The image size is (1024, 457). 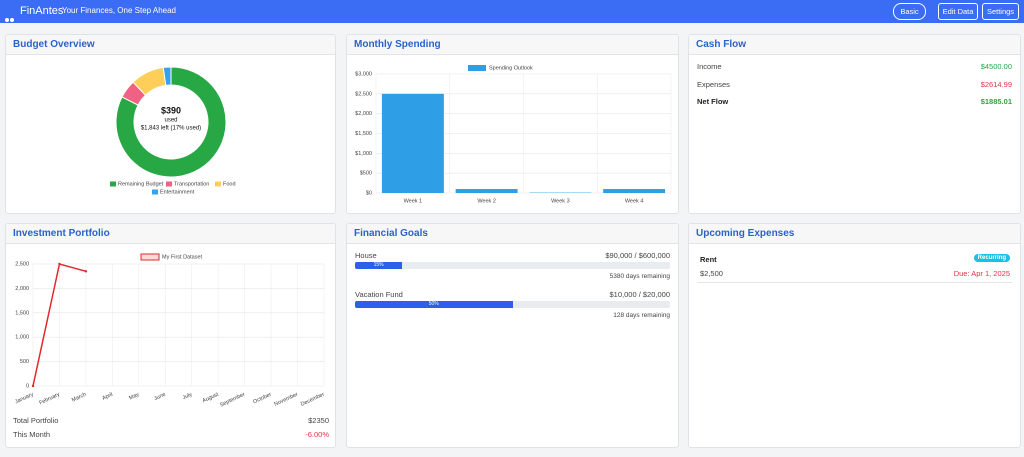 I want to click on net-flow-label: Net Flow, so click(x=713, y=101).